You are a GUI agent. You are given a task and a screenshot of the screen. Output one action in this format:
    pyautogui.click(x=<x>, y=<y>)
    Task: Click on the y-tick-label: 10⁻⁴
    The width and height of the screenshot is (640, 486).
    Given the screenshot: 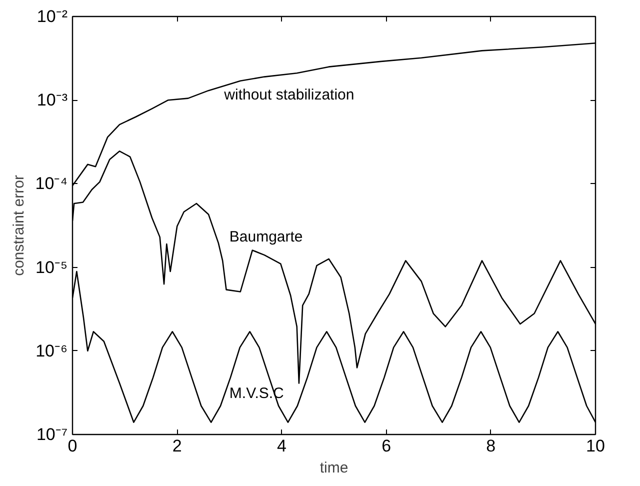 What is the action you would take?
    pyautogui.click(x=51, y=184)
    